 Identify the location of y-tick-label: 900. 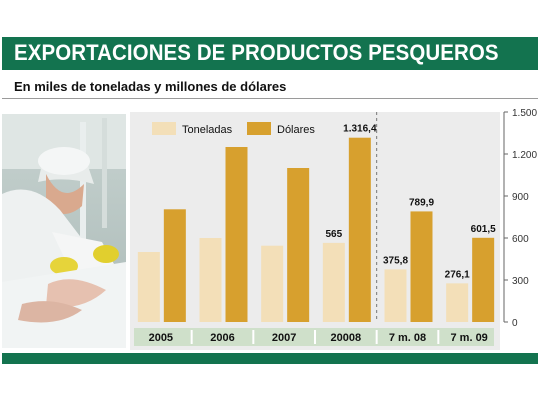
(520, 197).